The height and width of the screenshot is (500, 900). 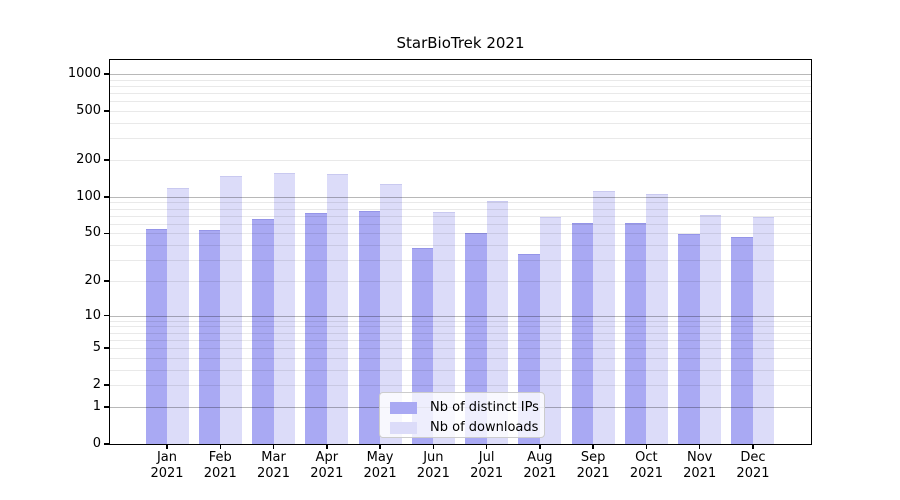 I want to click on x-tick-label: Apr 2021, so click(x=327, y=465).